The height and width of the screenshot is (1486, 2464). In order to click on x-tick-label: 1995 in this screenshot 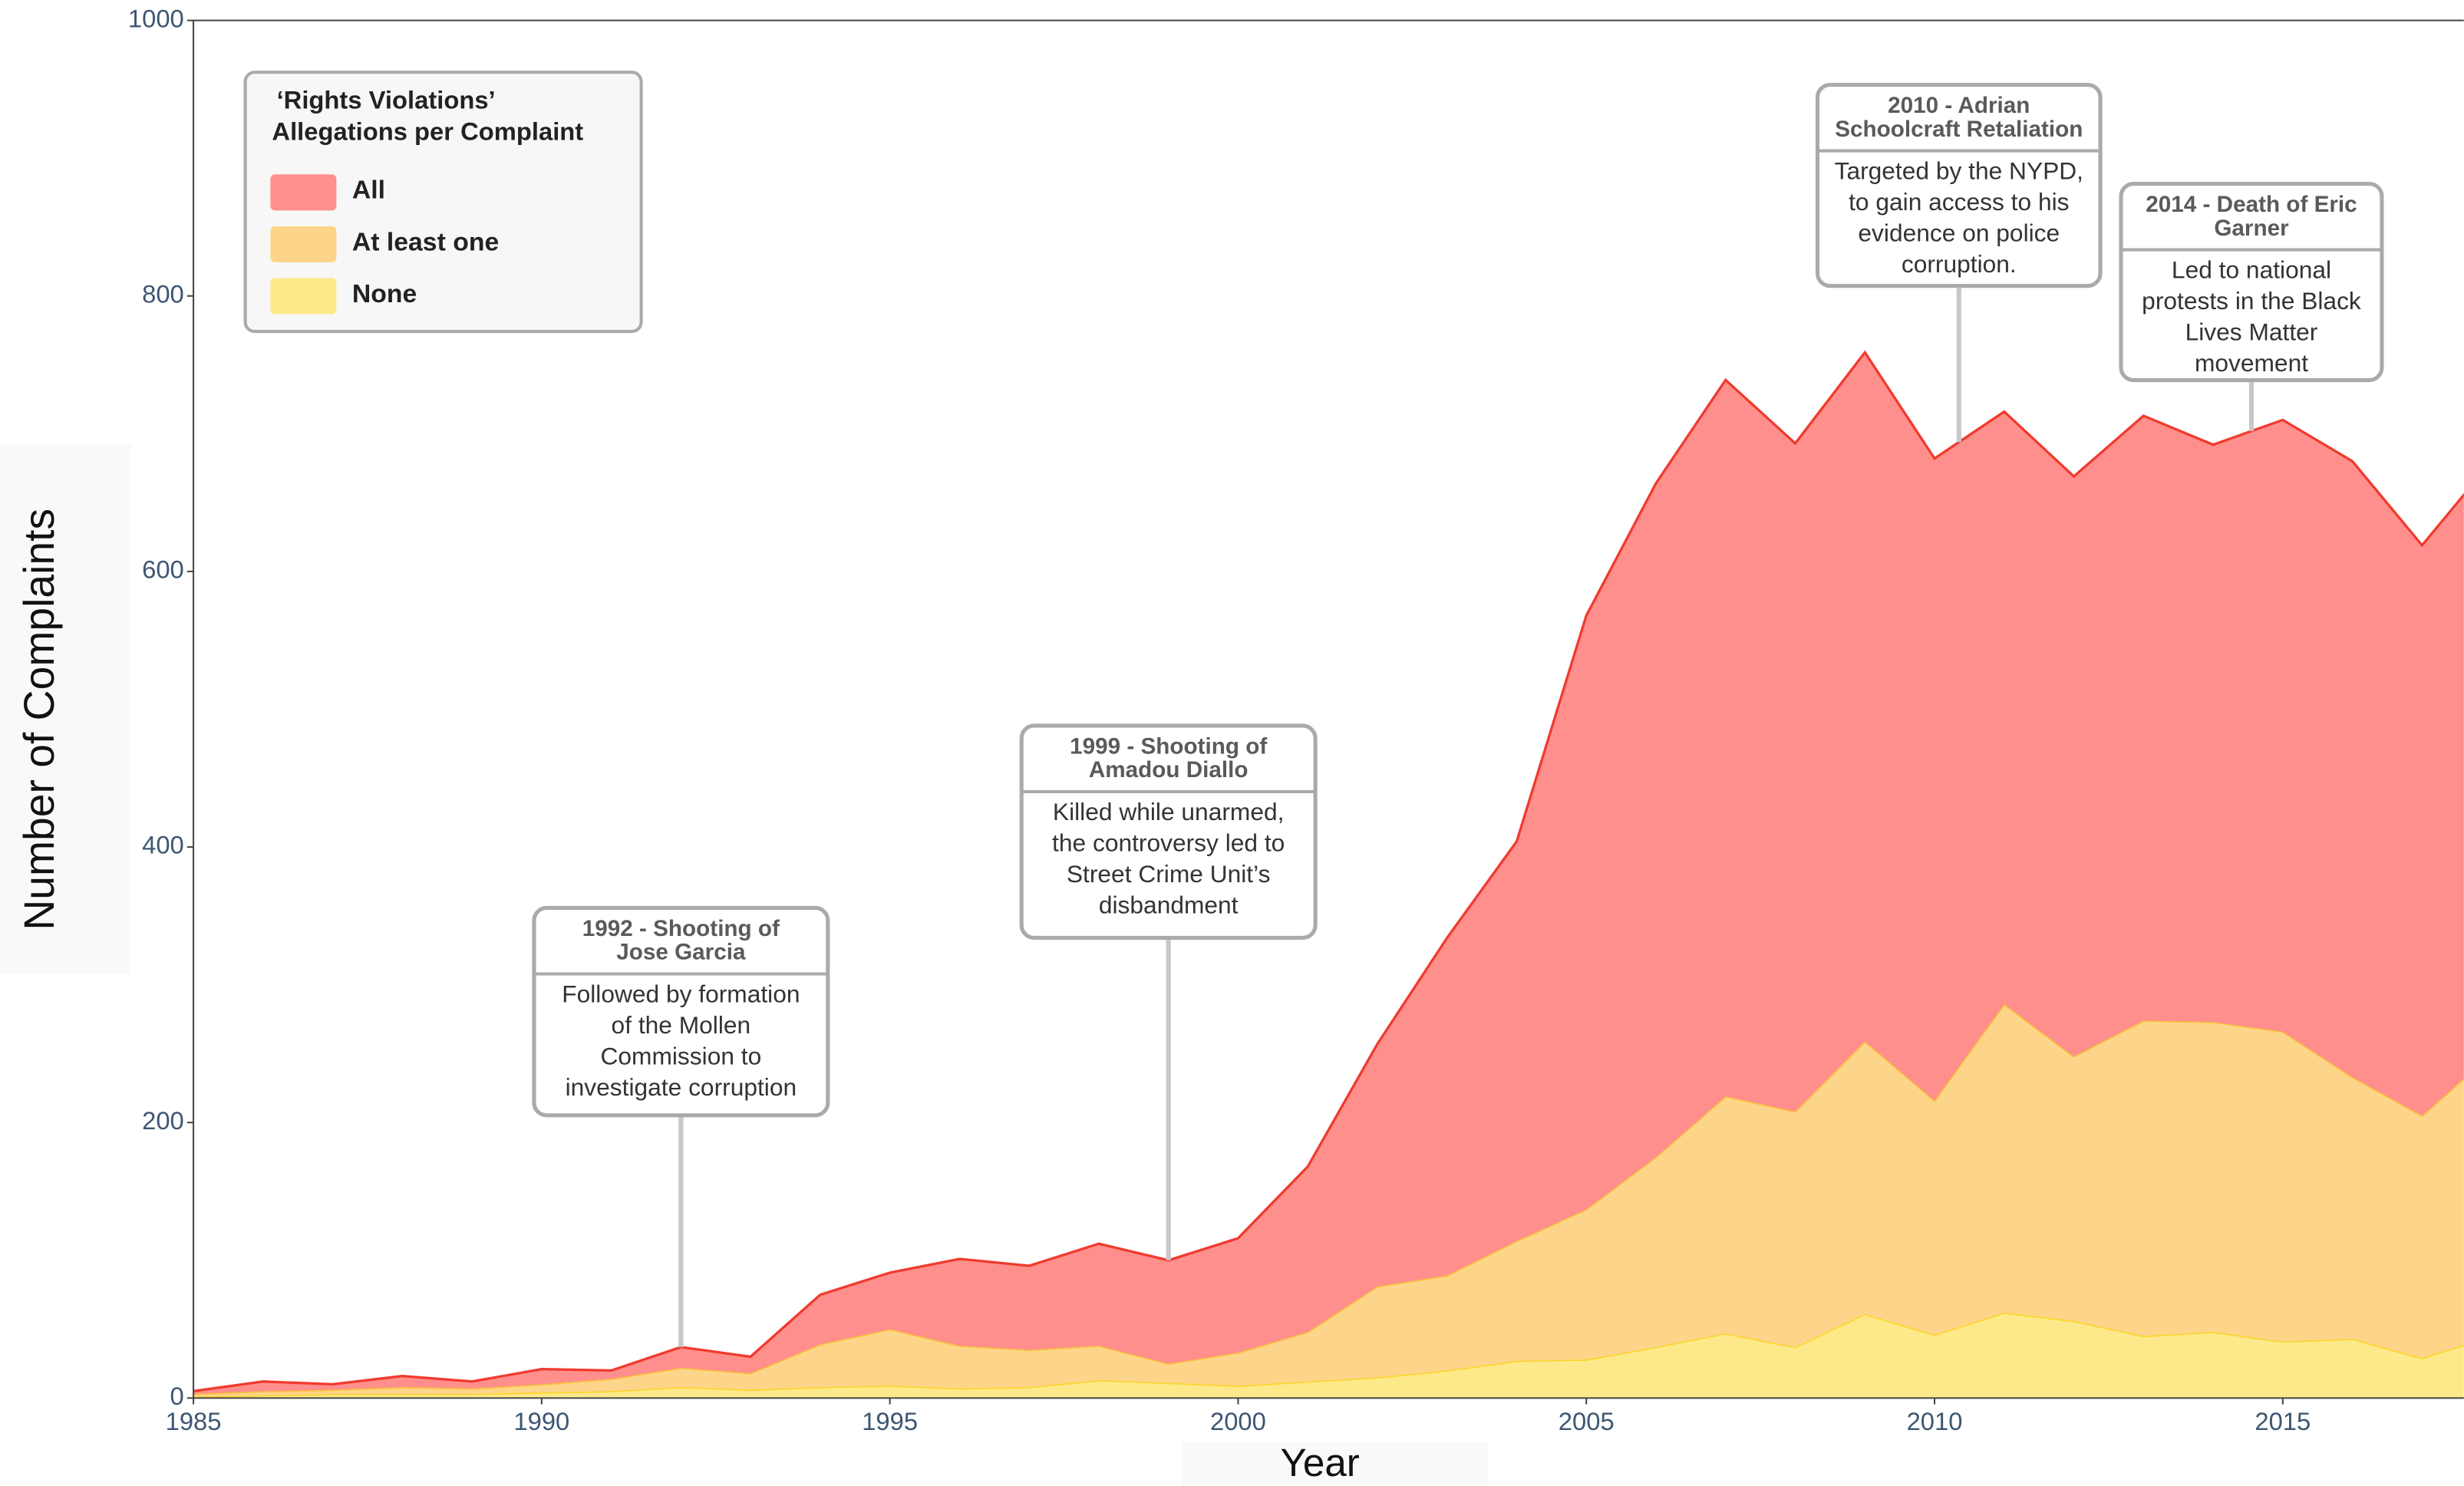, I will do `click(890, 1421)`.